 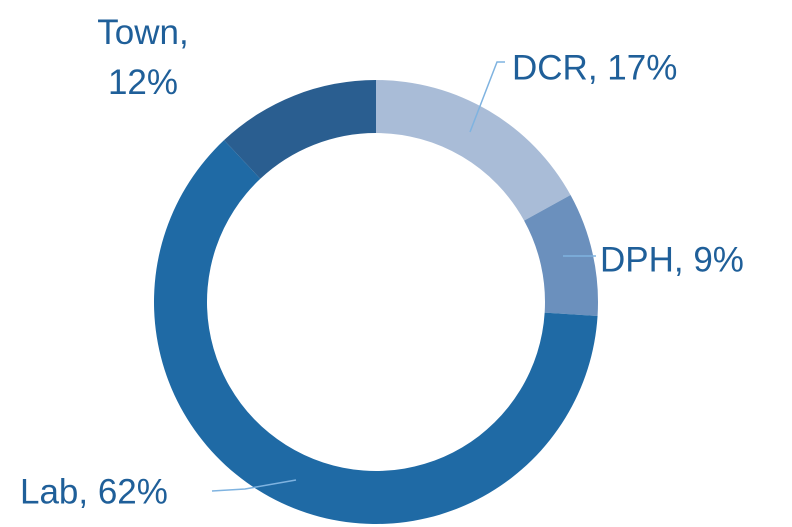 I want to click on slice-label: DCR, 17%, so click(x=594, y=67).